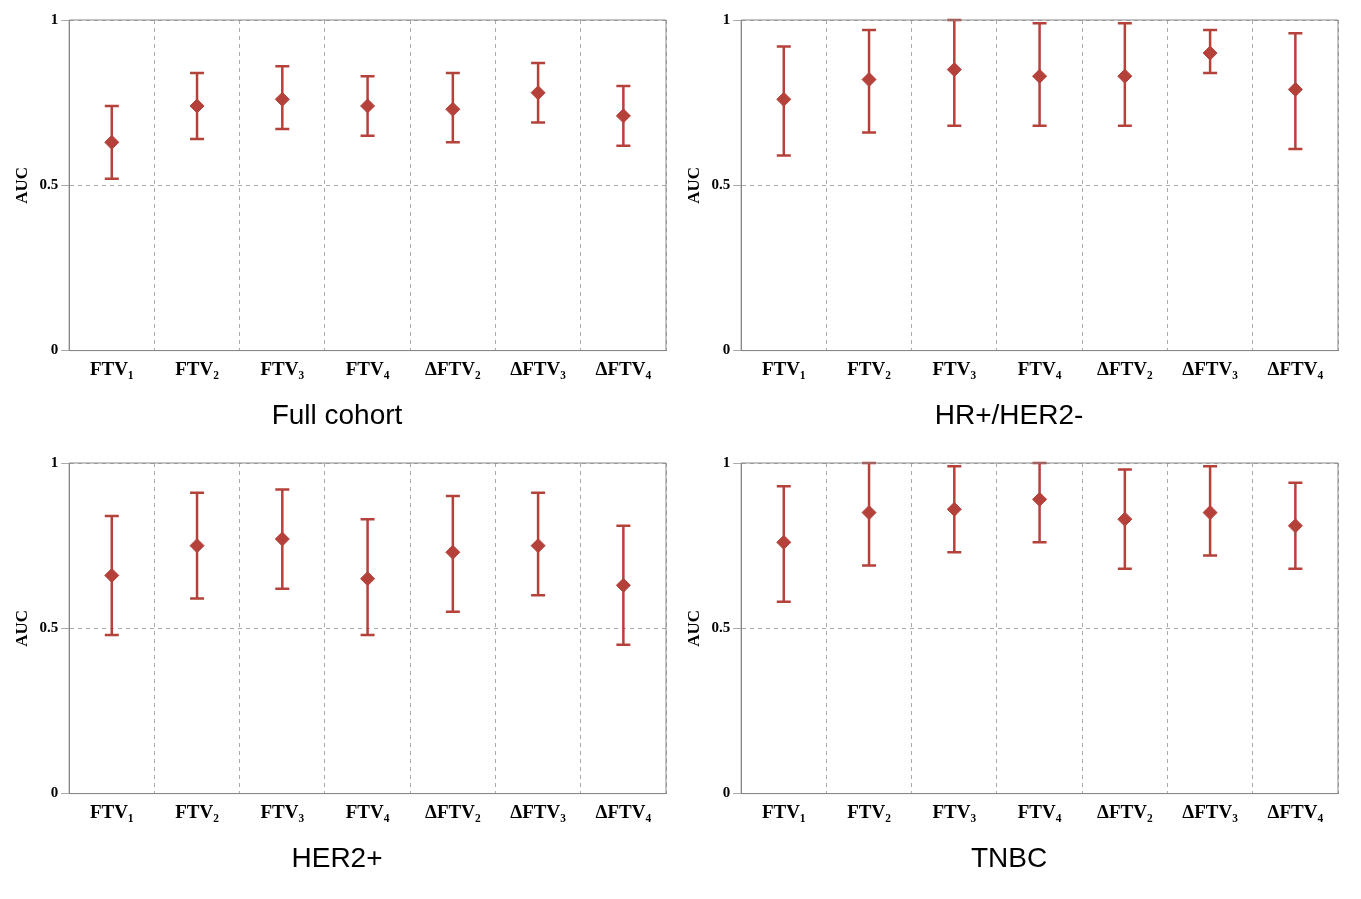 The height and width of the screenshot is (899, 1361). What do you see at coordinates (1009, 857) in the screenshot?
I see `text: TNBC` at bounding box center [1009, 857].